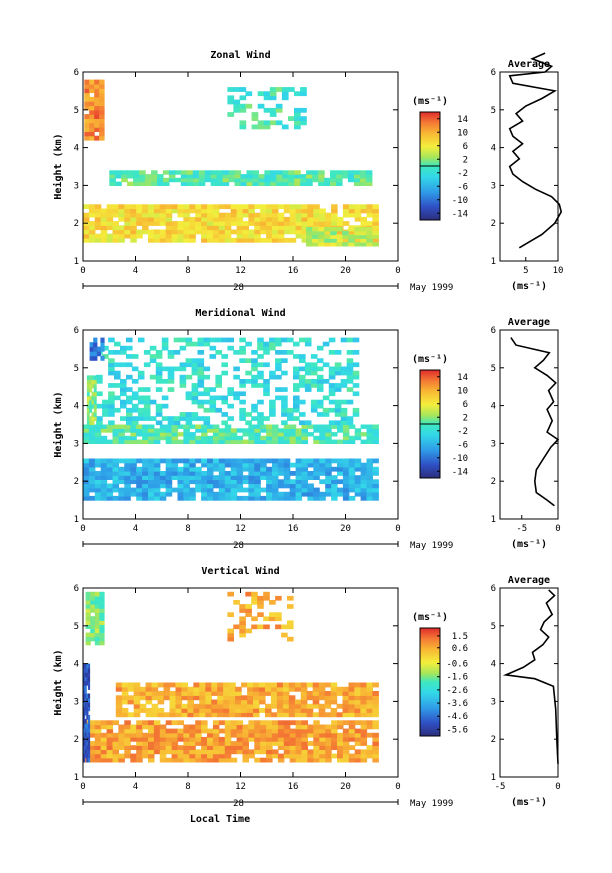 The image size is (612, 873). Describe the element at coordinates (462, 120) in the screenshot. I see `colorbar-tick-label: 14` at that location.